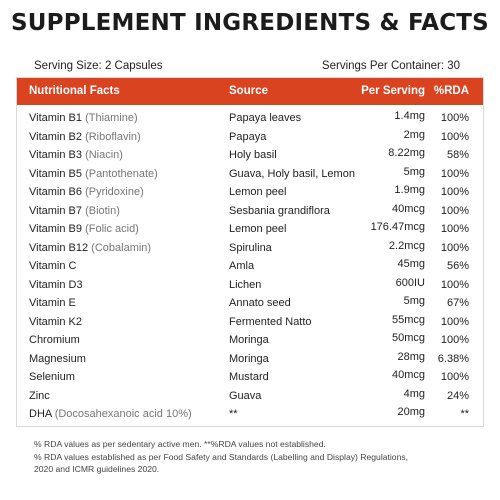 The image size is (500, 500). I want to click on nutrient-label: Vitamin C, so click(53, 266).